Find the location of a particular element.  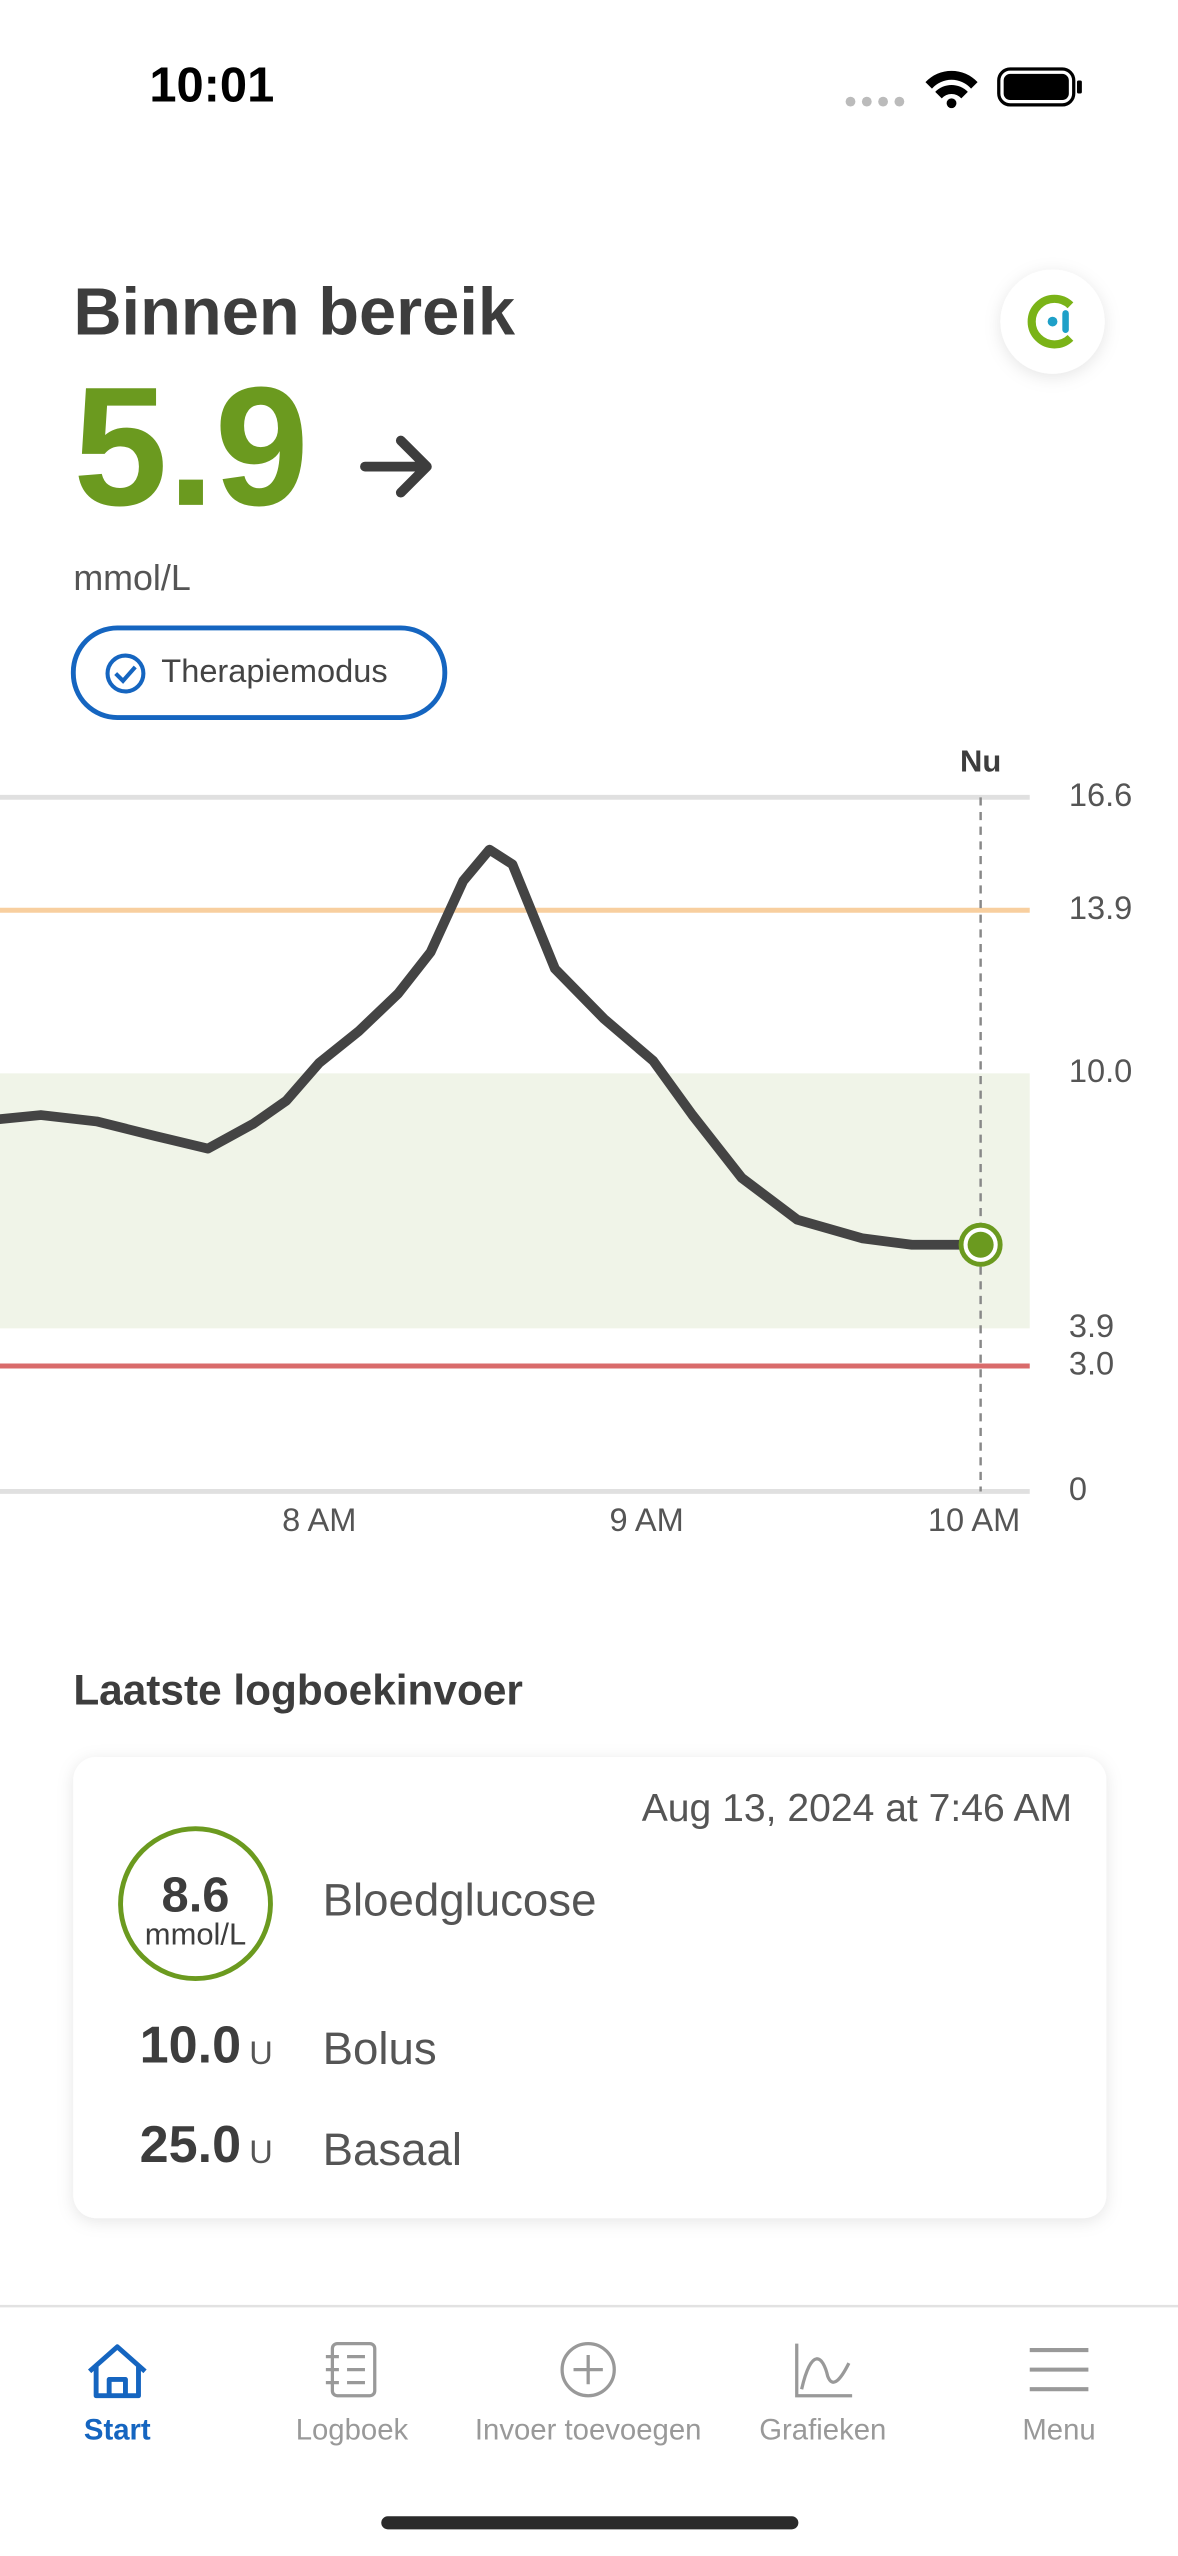

target-band is located at coordinates (515, 1201).